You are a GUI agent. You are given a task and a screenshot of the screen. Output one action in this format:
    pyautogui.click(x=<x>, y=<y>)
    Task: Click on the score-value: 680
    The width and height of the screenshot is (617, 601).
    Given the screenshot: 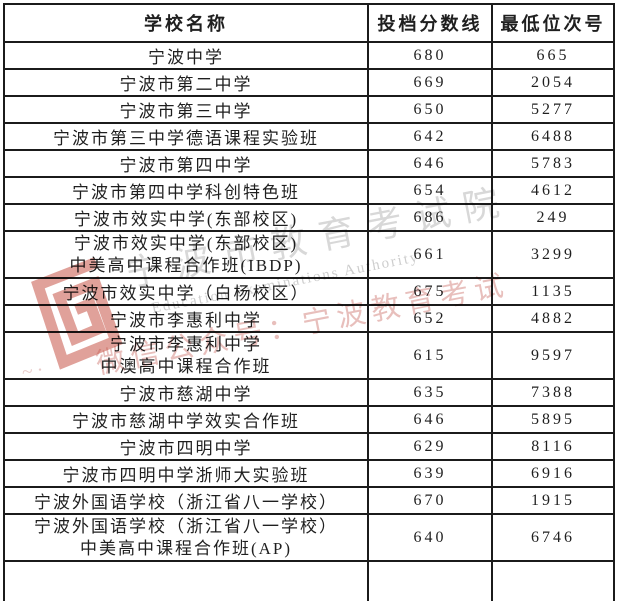 What is the action you would take?
    pyautogui.click(x=430, y=55)
    